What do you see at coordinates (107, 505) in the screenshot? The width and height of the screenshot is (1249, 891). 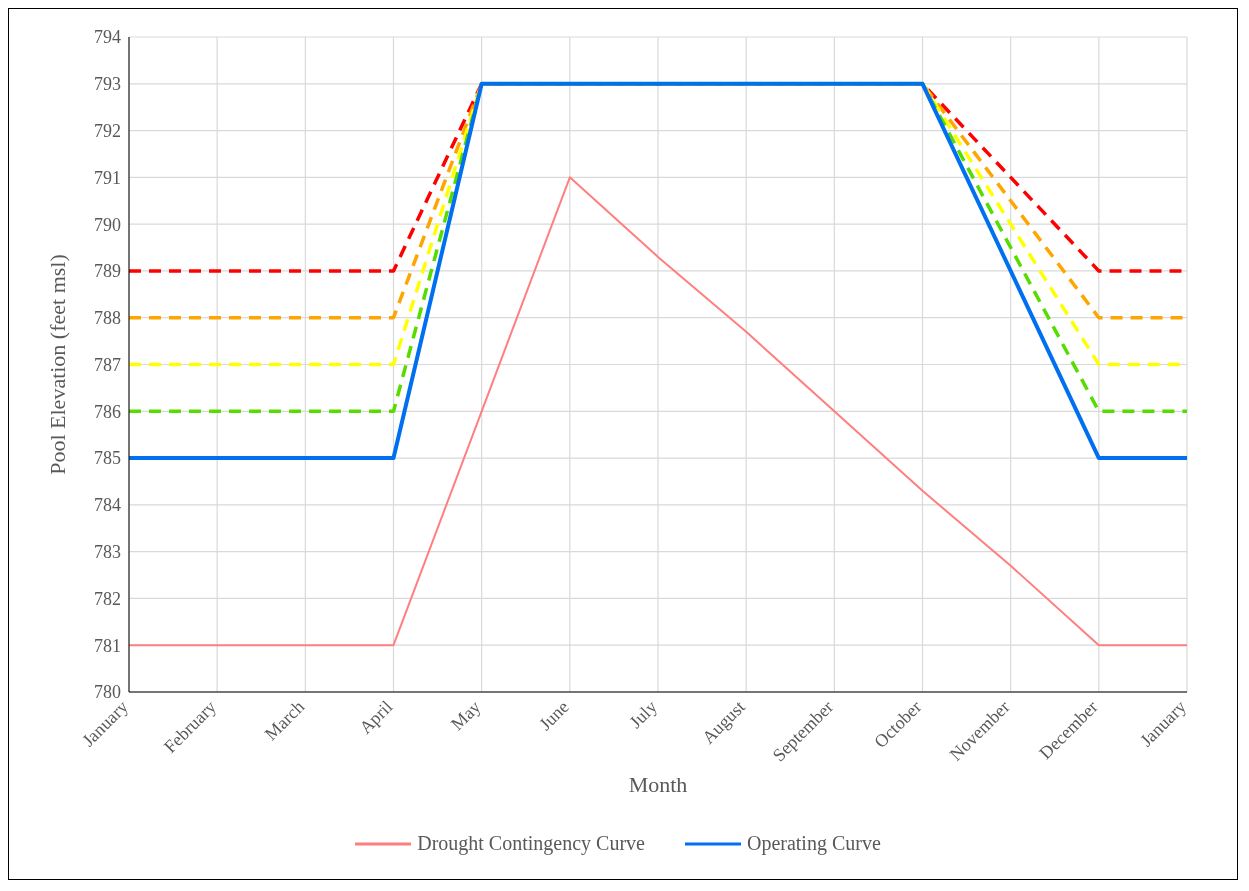 I see `y-tick-label: 784` at bounding box center [107, 505].